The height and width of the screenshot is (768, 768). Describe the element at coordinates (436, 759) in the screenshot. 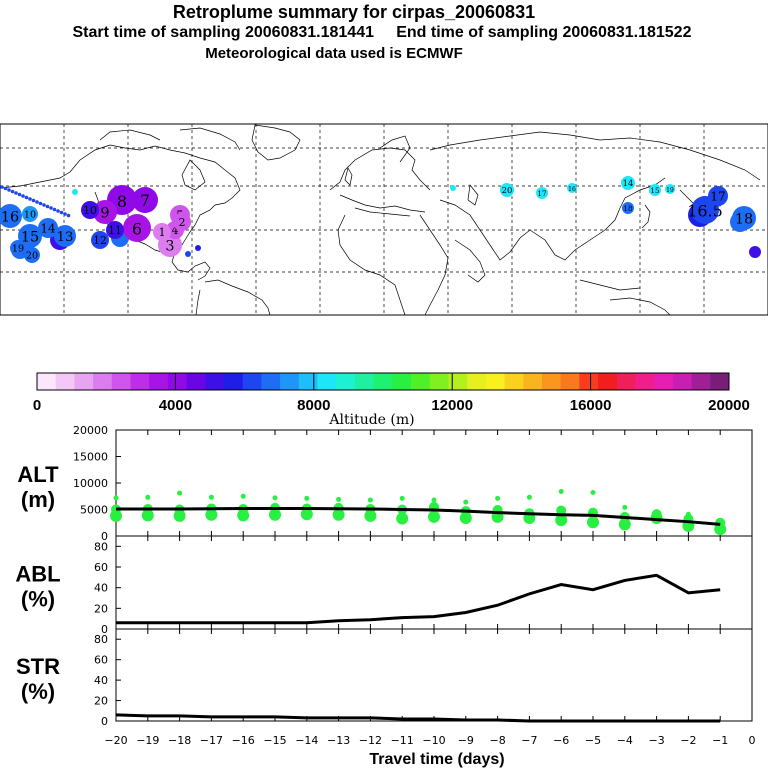

I see `x-axis-label: Travel time (days)` at that location.